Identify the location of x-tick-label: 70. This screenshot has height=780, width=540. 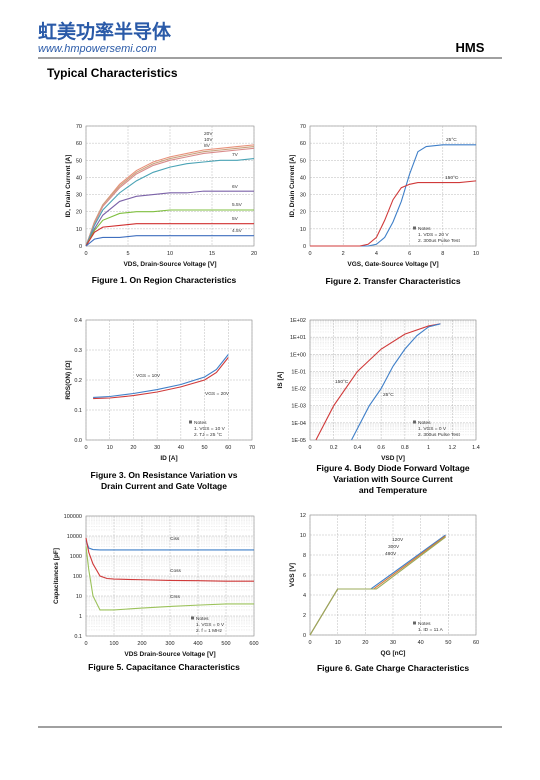
(252, 448).